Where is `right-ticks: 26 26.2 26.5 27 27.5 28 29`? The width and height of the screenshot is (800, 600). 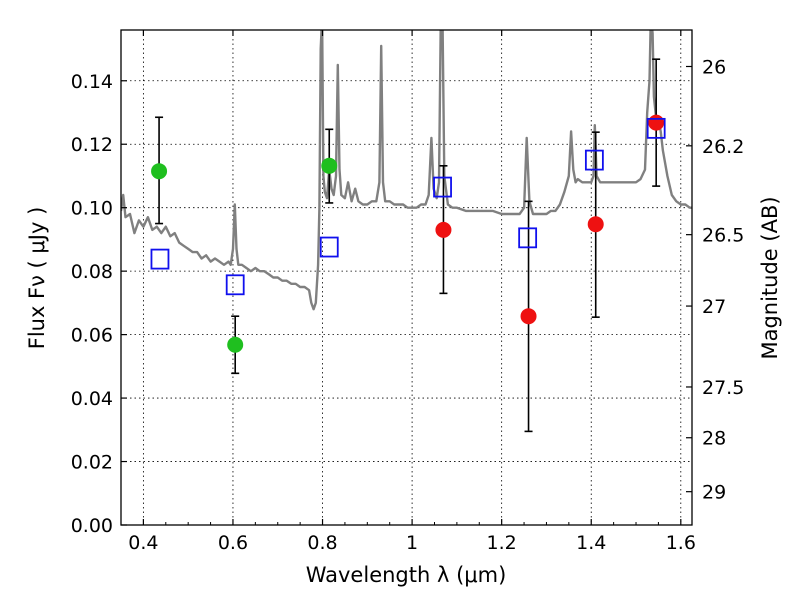 right-ticks: 26 26.2 26.5 27 27.5 28 29 is located at coordinates (715, 280).